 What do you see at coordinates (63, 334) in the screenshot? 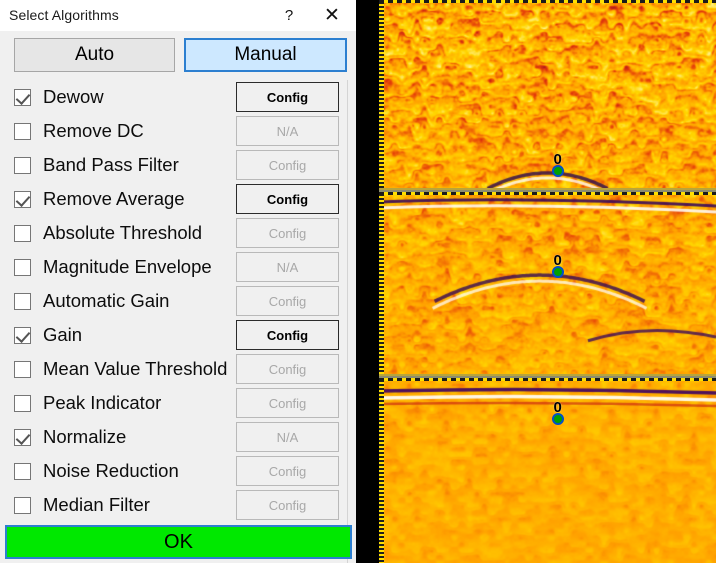
I see `algorithm-label: Gain` at bounding box center [63, 334].